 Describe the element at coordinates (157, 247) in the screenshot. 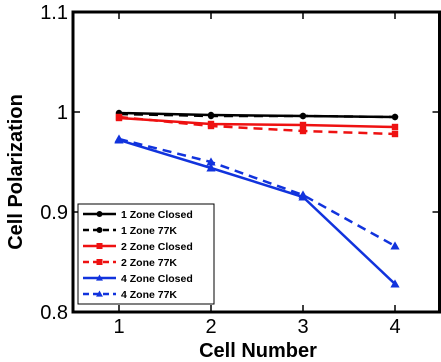

I see `legend-label: 2 Zone Closed` at that location.